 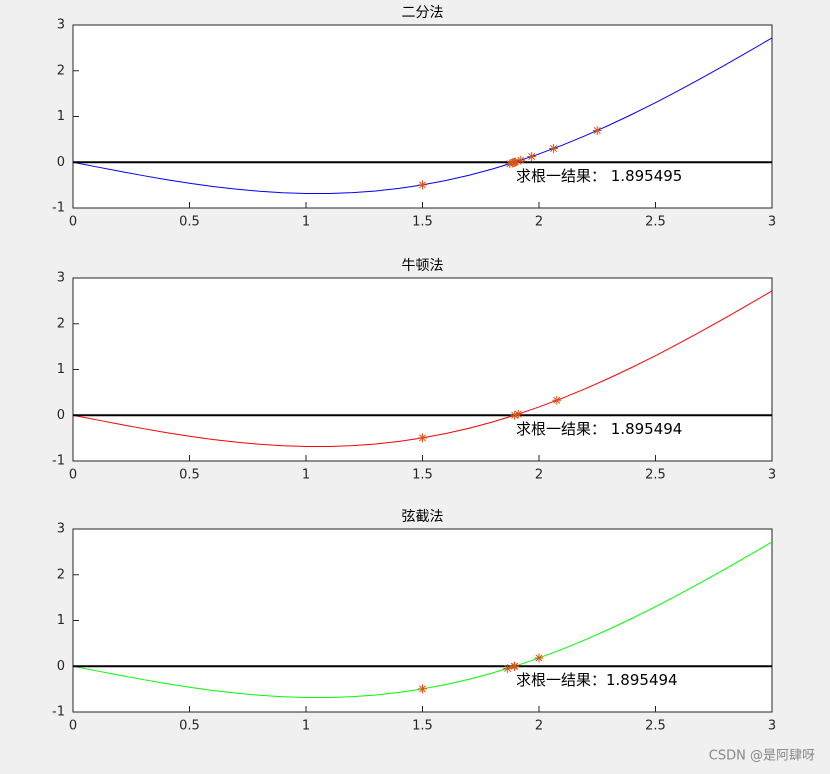 What do you see at coordinates (597, 680) in the screenshot?
I see `annotation: 求根一结果：1.895494` at bounding box center [597, 680].